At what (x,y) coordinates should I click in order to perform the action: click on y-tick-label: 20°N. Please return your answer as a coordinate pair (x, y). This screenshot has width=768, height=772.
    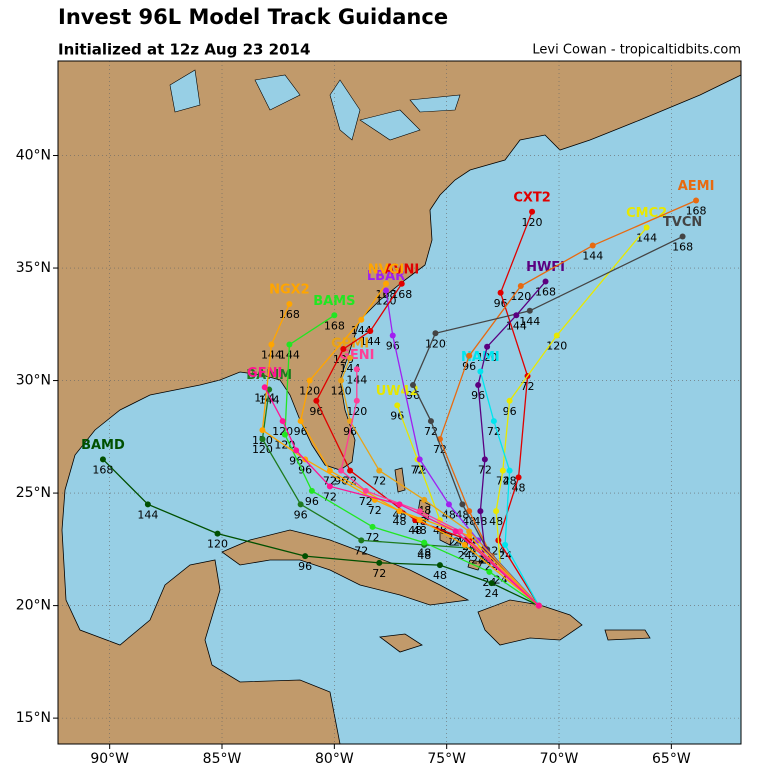
    Looking at the image, I should click on (33, 606).